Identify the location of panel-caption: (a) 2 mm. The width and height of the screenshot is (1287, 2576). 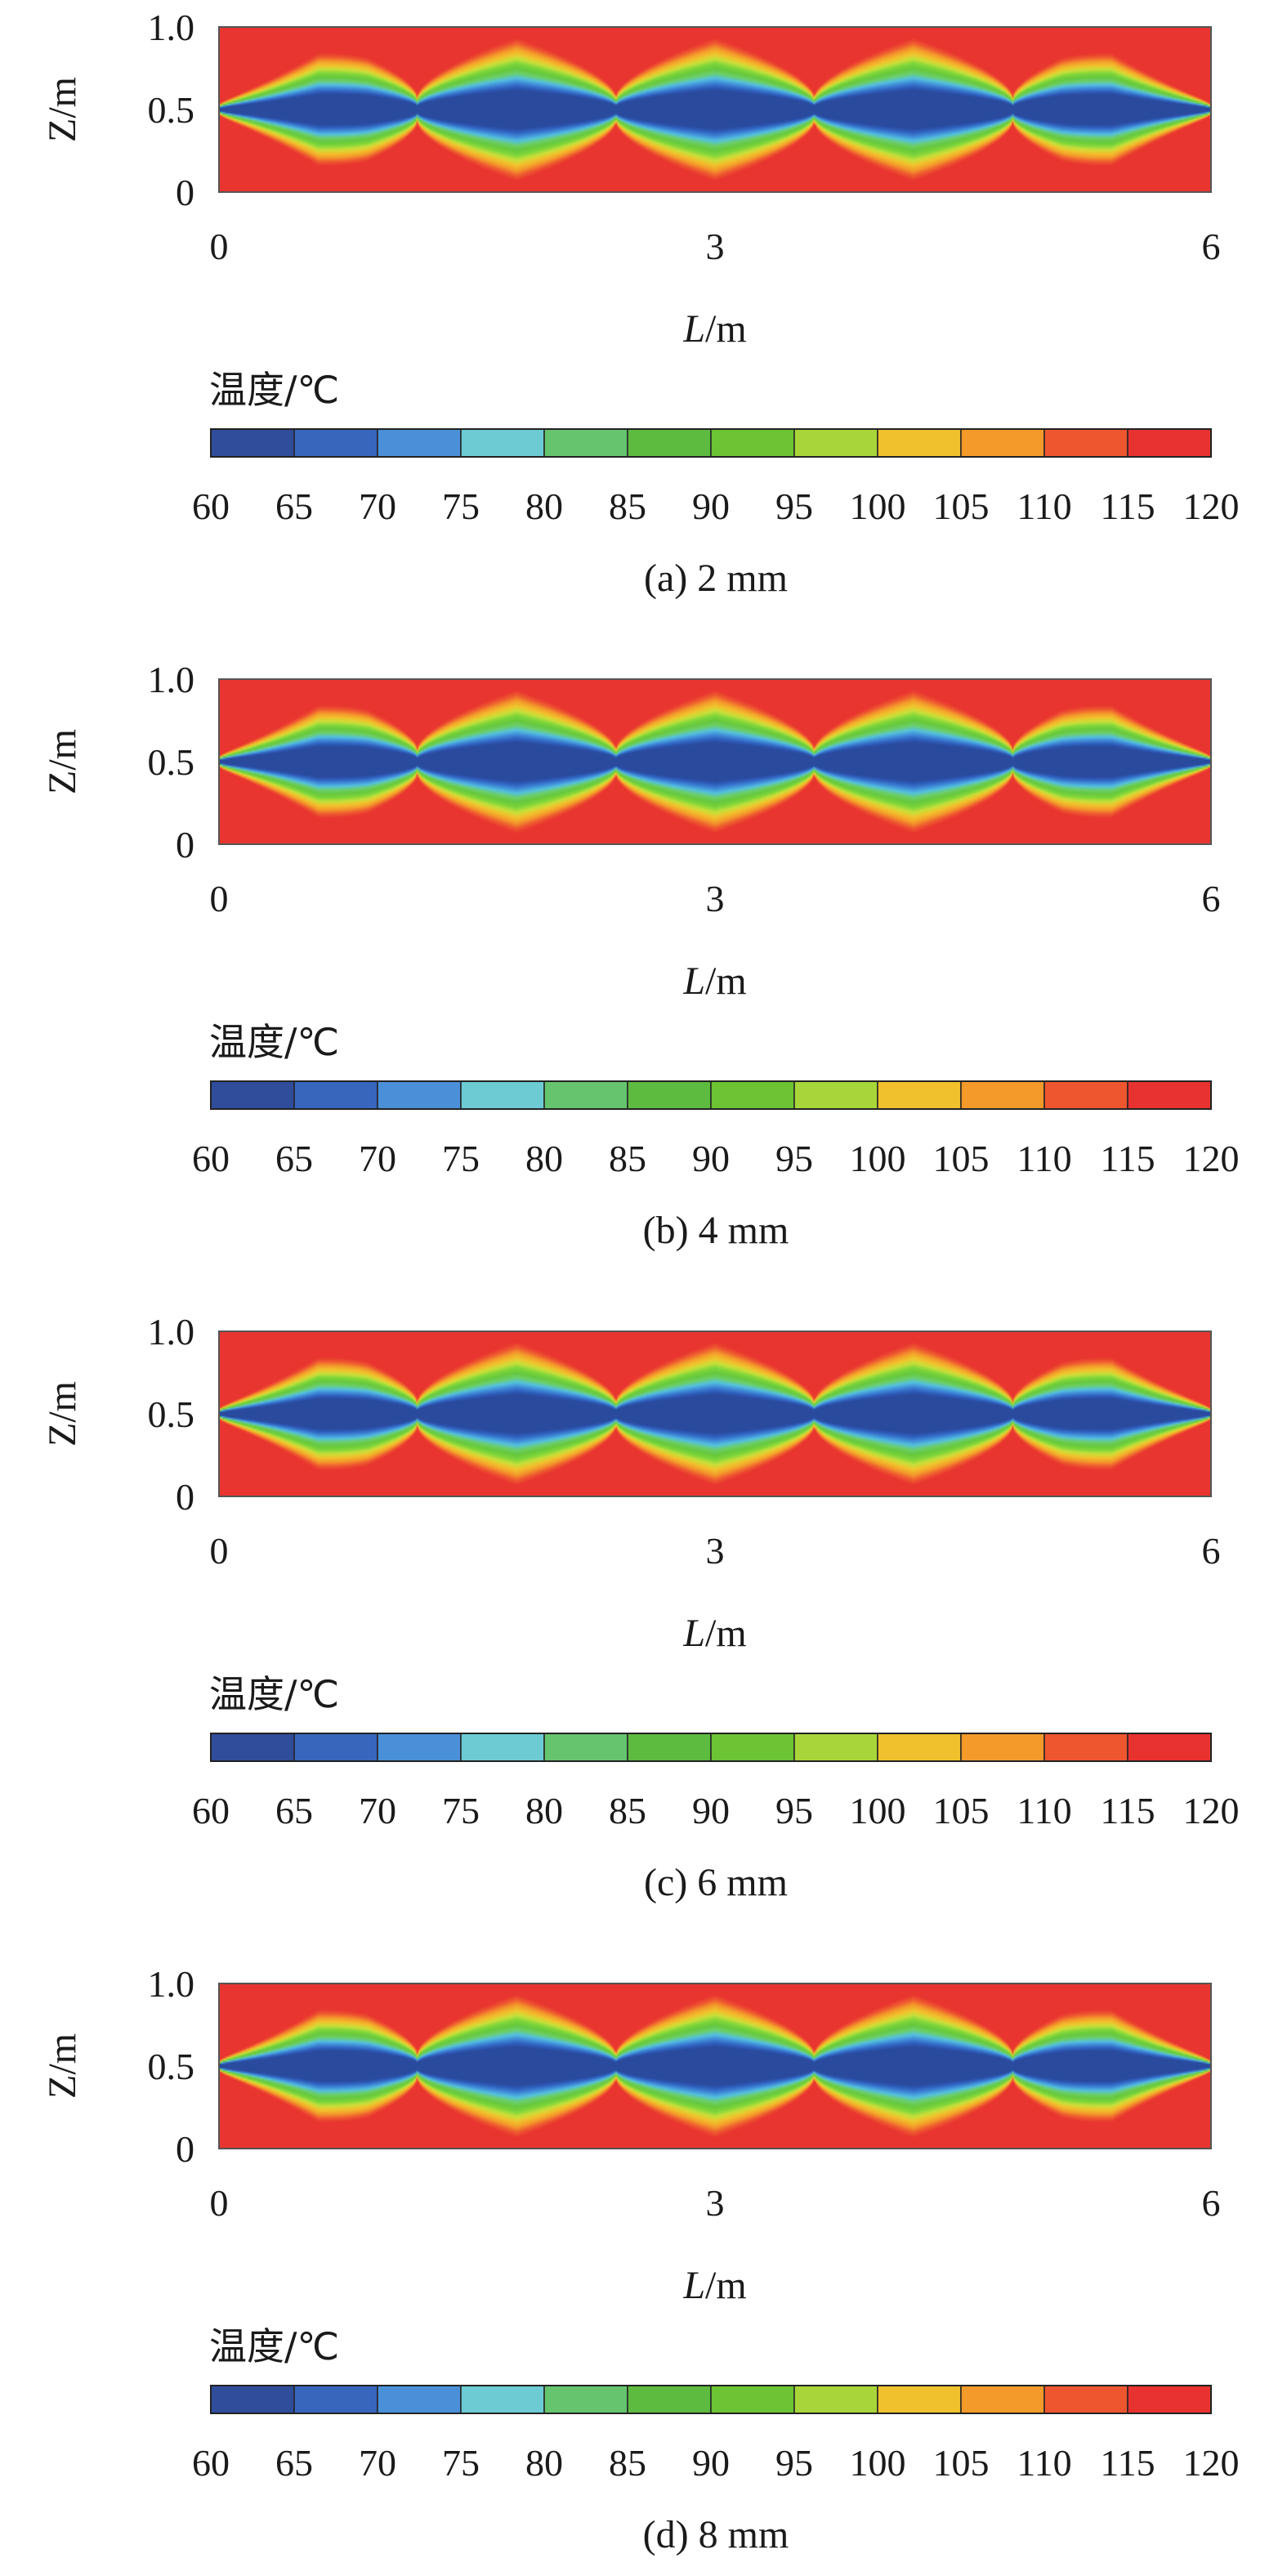
(716, 578).